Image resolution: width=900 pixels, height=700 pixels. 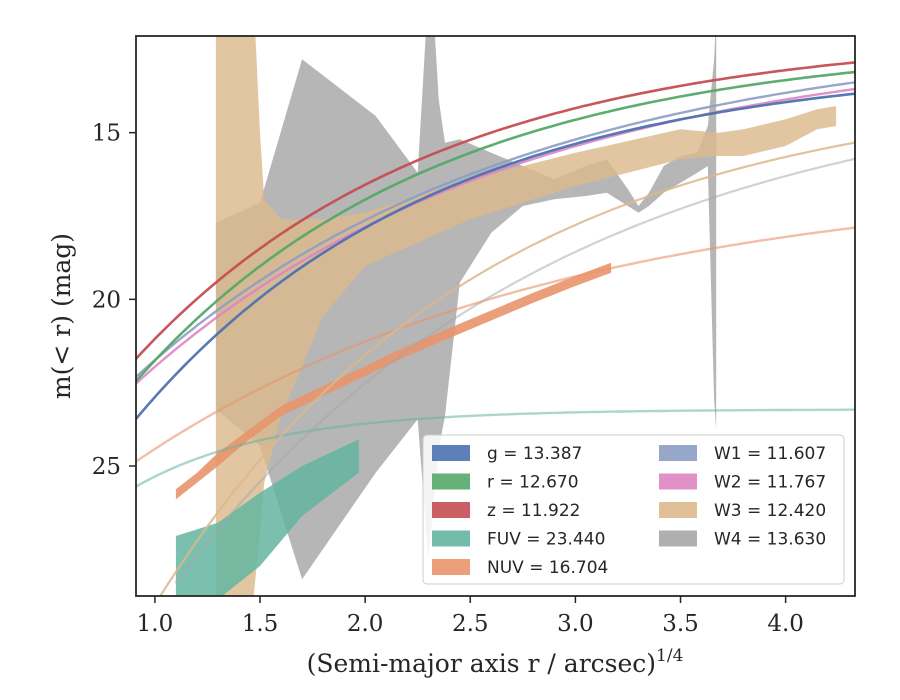 I want to click on y-tick-label: 15, so click(x=106, y=134).